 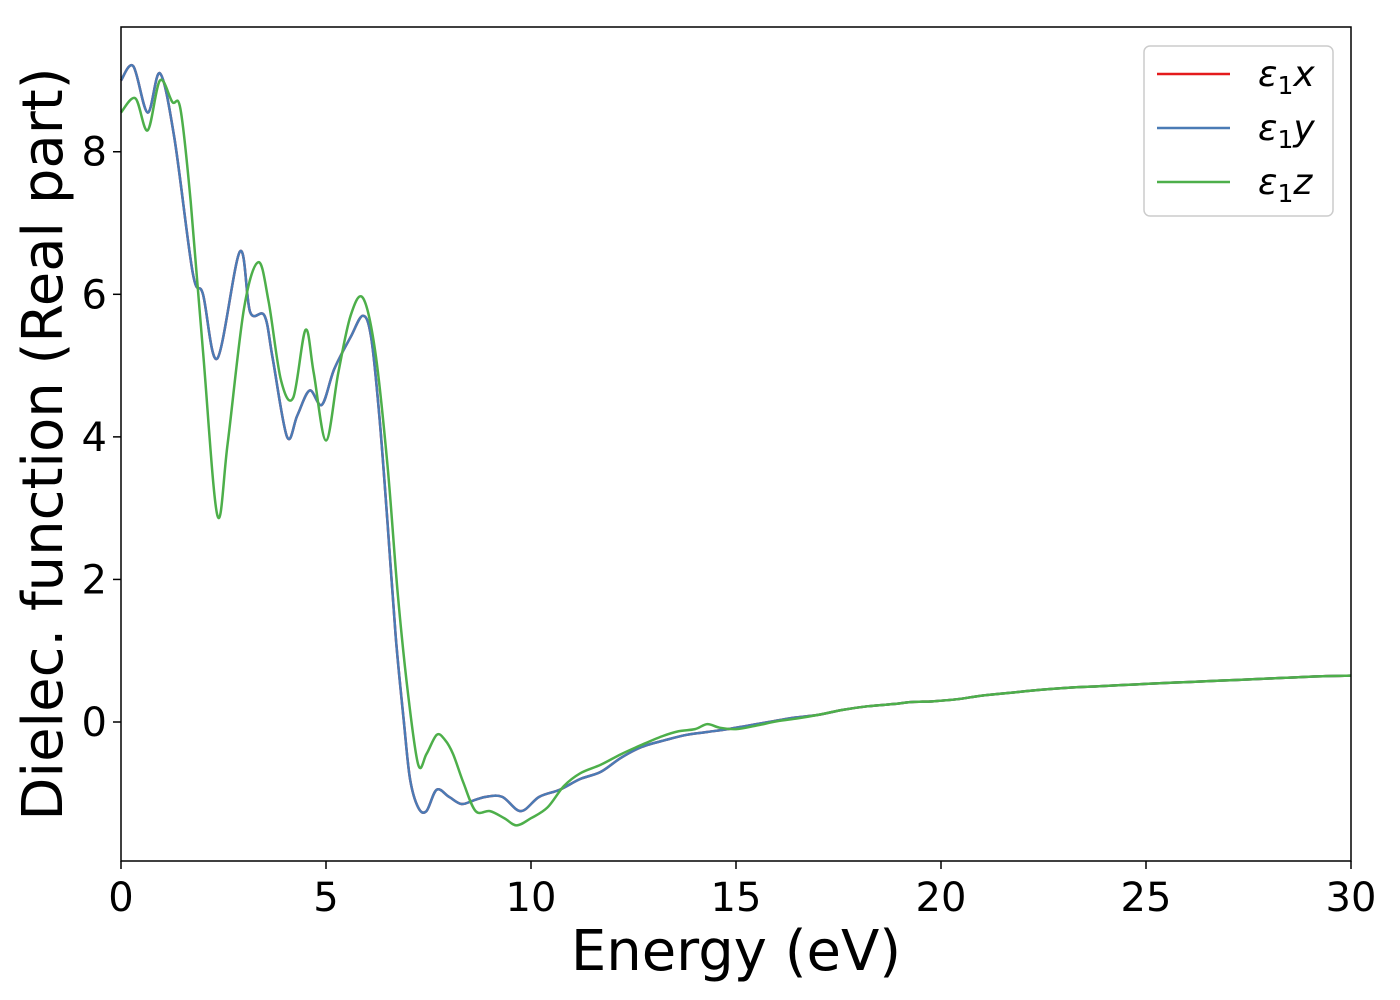 What do you see at coordinates (1351, 898) in the screenshot?
I see `x-tick-label: 30` at bounding box center [1351, 898].